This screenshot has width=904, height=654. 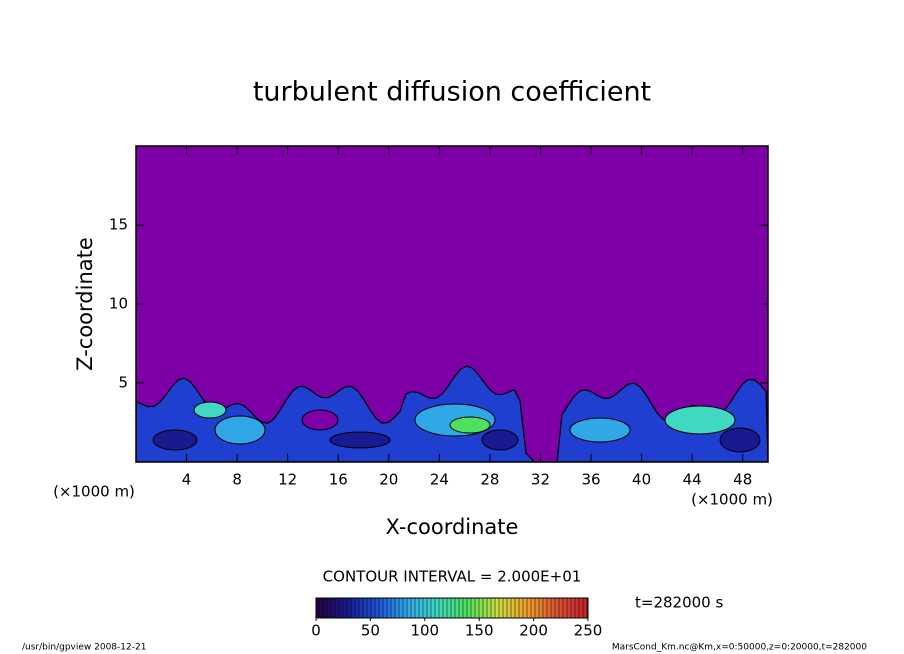 I want to click on x-tick-label: 40, so click(x=641, y=480).